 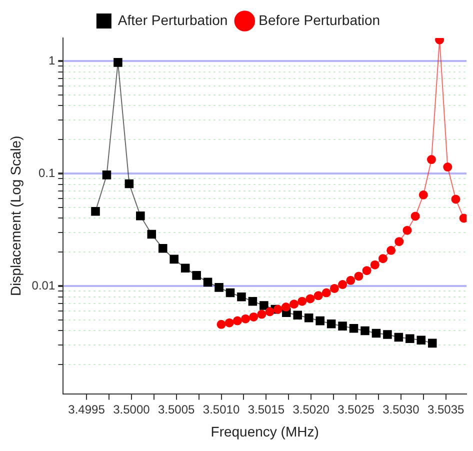 What do you see at coordinates (44, 285) in the screenshot?
I see `y-tick-label: 0.01` at bounding box center [44, 285].